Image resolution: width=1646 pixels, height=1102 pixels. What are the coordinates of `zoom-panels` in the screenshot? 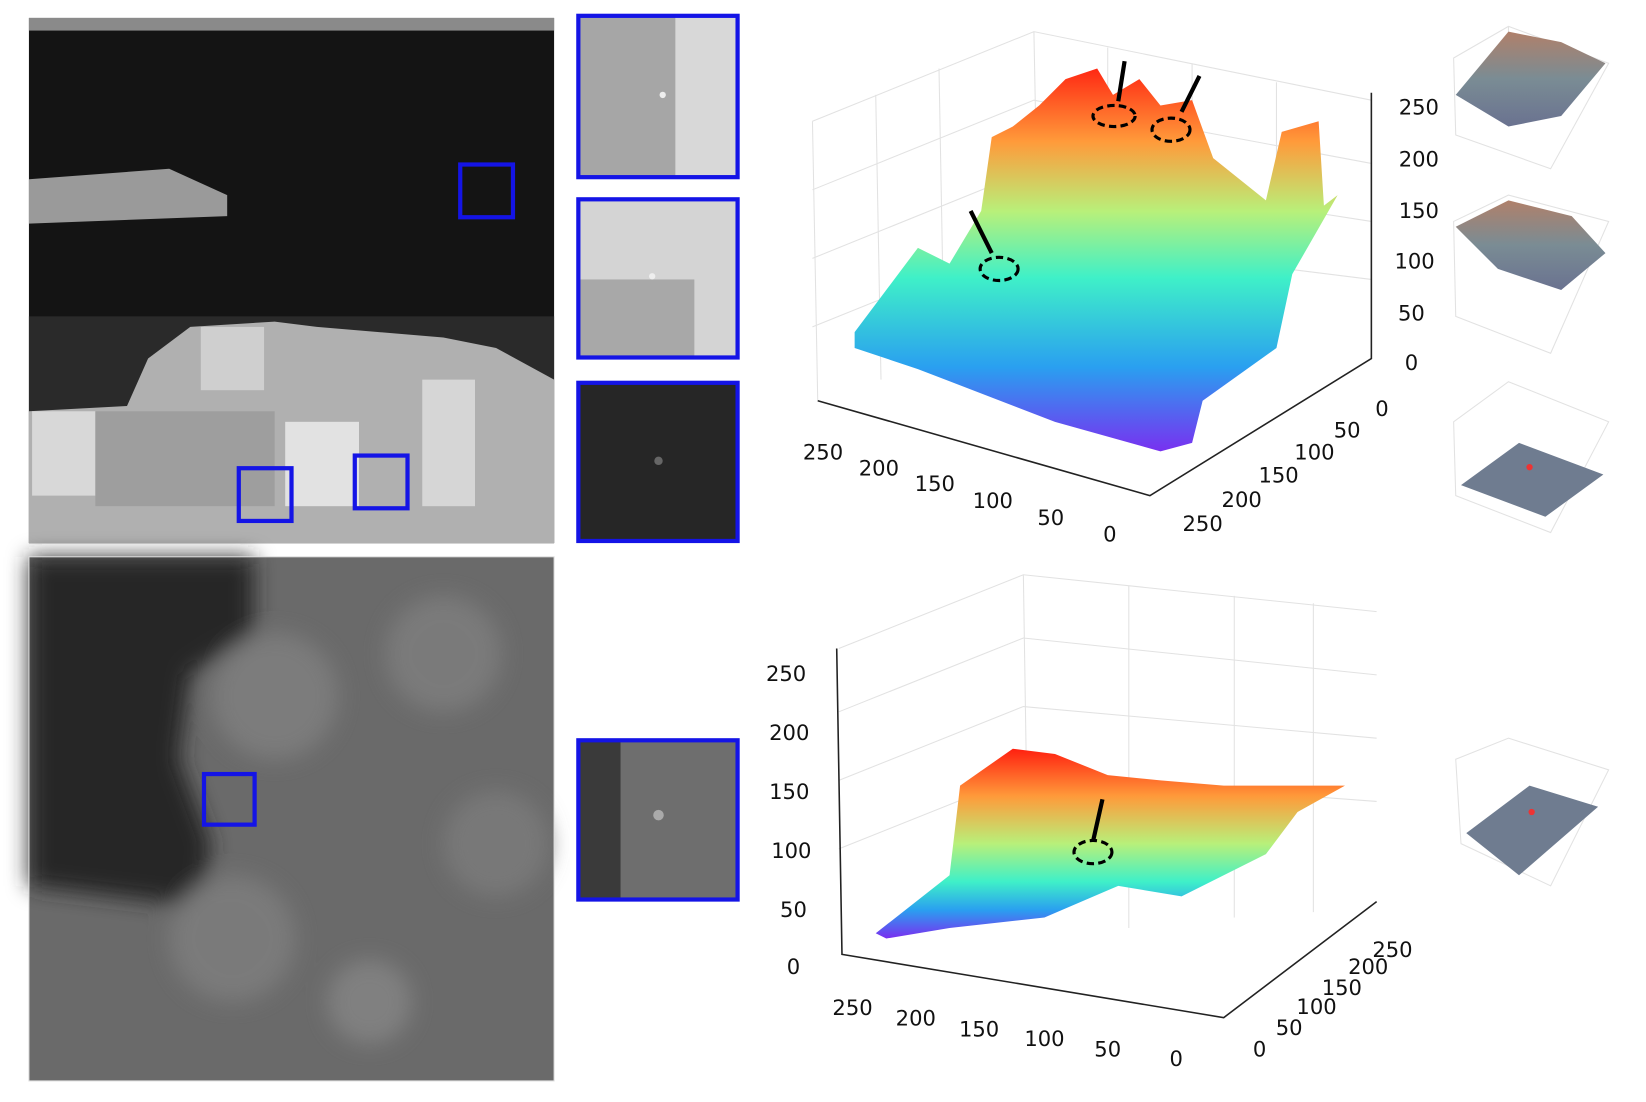 It's located at (658, 457).